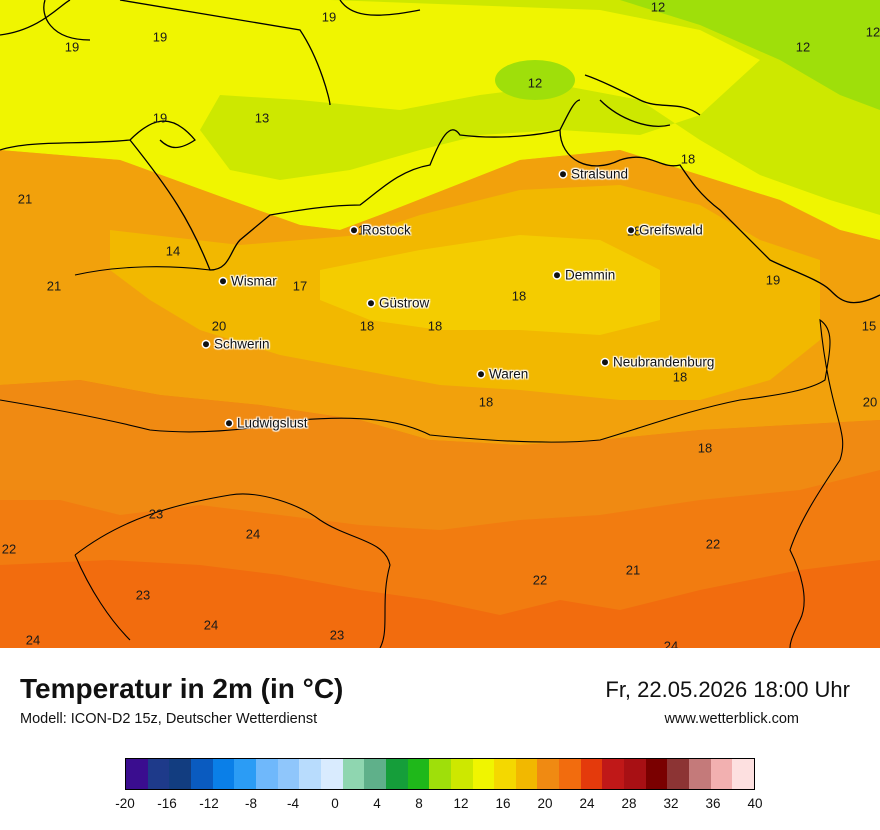 This screenshot has height=830, width=880. What do you see at coordinates (173, 251) in the screenshot?
I see `temp-label: 14` at bounding box center [173, 251].